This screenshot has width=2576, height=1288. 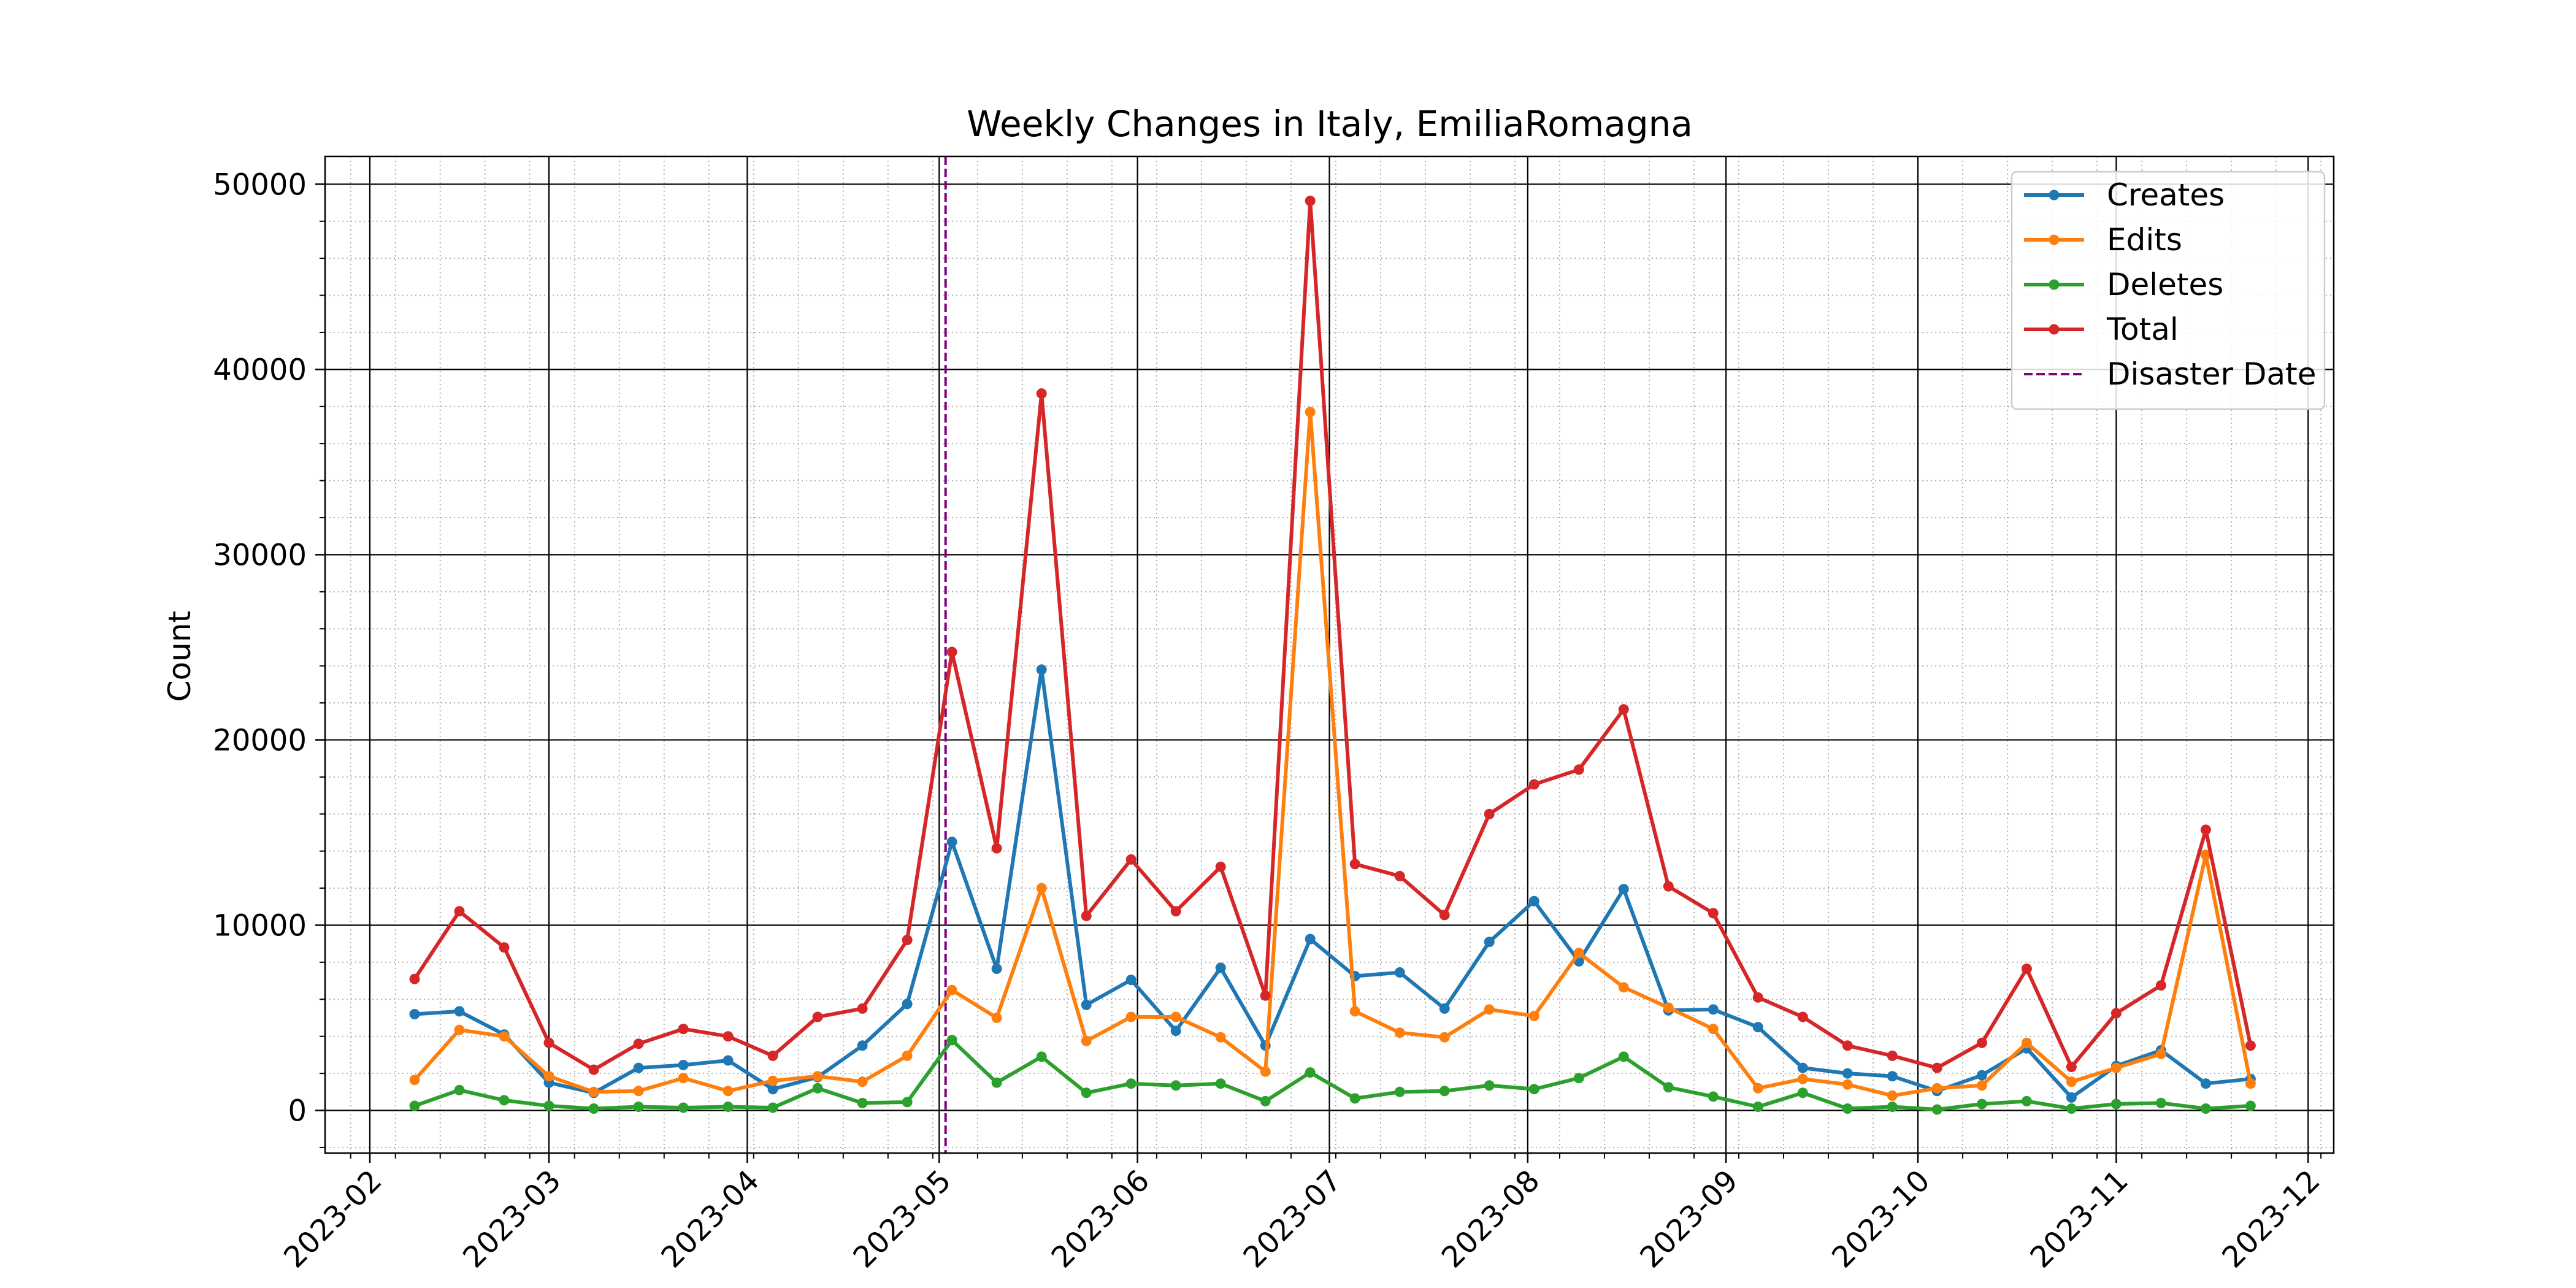 What do you see at coordinates (2142, 329) in the screenshot?
I see `legend-label-total: Total` at bounding box center [2142, 329].